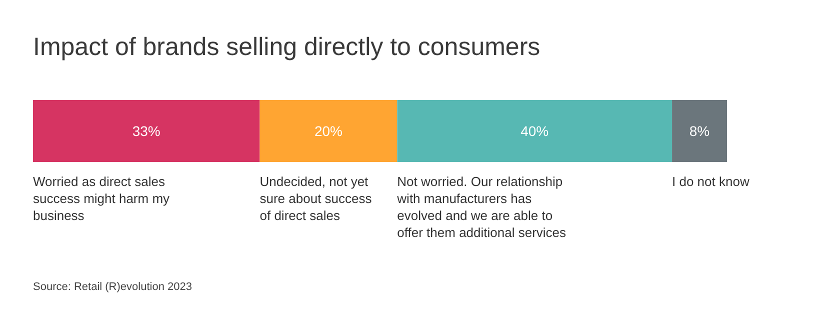  I want to click on data-label: 40%, so click(534, 131).